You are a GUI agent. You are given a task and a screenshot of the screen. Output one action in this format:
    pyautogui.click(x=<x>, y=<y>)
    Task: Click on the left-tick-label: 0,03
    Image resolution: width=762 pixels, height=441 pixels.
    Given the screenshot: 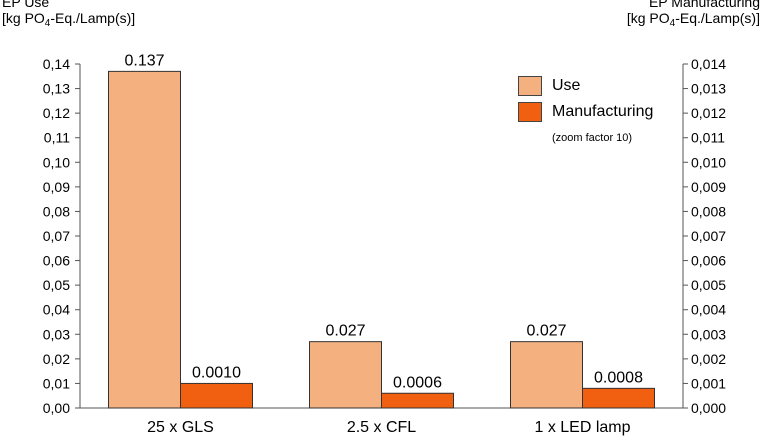 What is the action you would take?
    pyautogui.click(x=56, y=334)
    